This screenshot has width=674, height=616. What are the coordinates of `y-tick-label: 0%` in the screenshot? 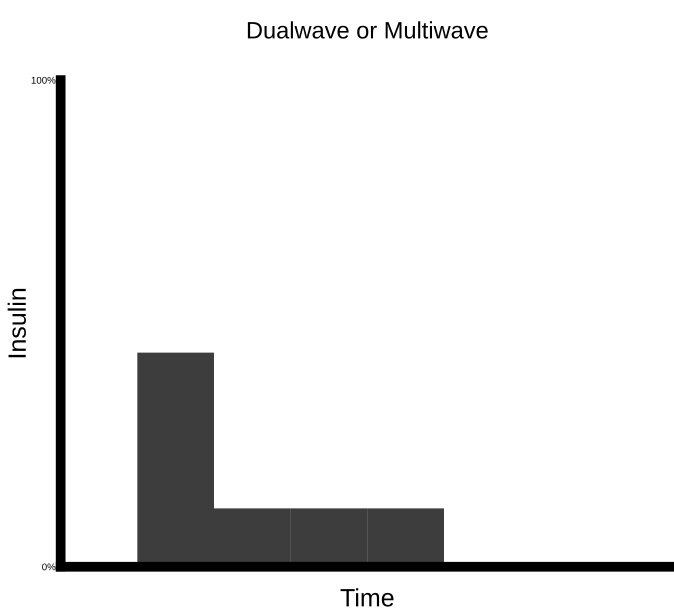 It's located at (49, 566).